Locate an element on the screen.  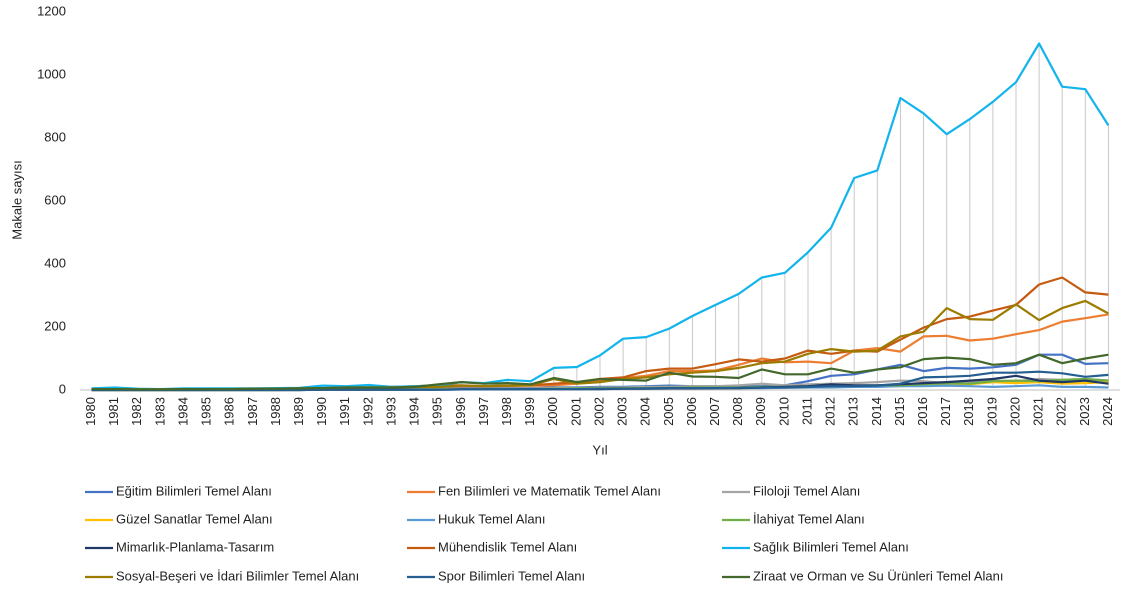
x-tick-label: 2012 is located at coordinates (830, 411).